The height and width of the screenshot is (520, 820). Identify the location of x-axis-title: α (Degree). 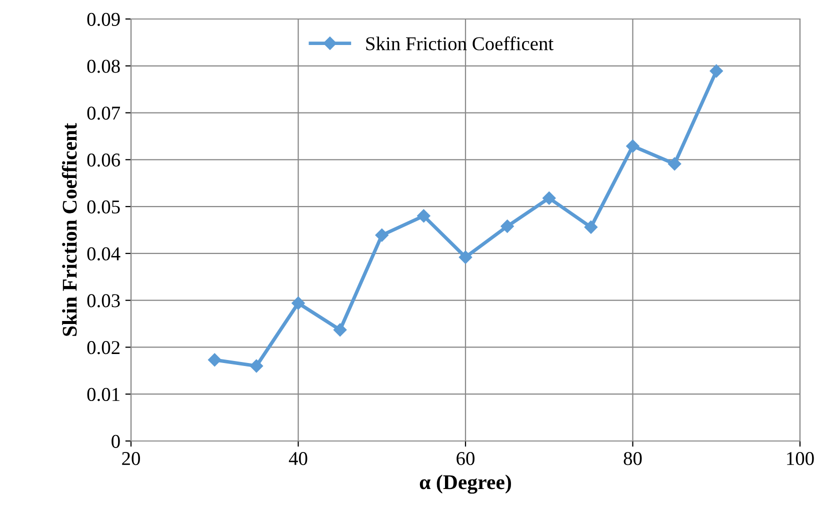
(465, 484).